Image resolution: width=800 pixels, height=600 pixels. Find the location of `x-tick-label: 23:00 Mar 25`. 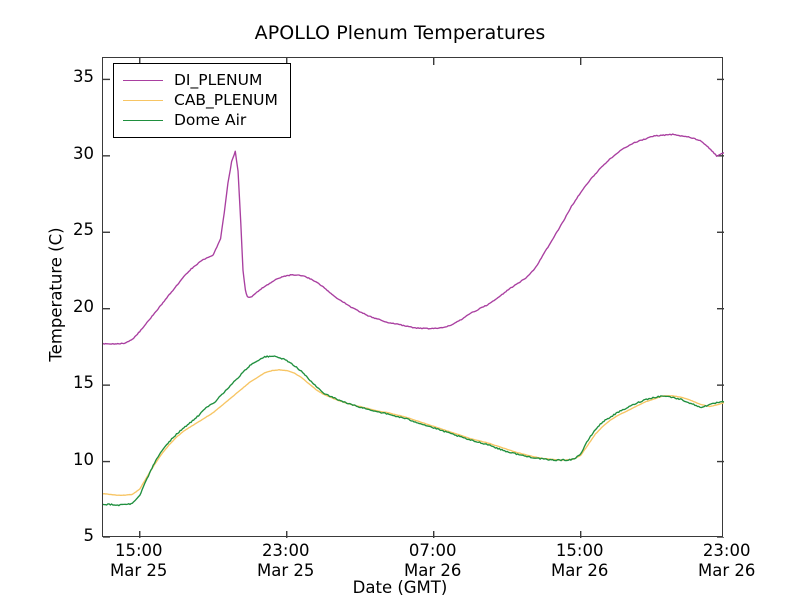

x-tick-label: 23:00 Mar 25 is located at coordinates (286, 561).